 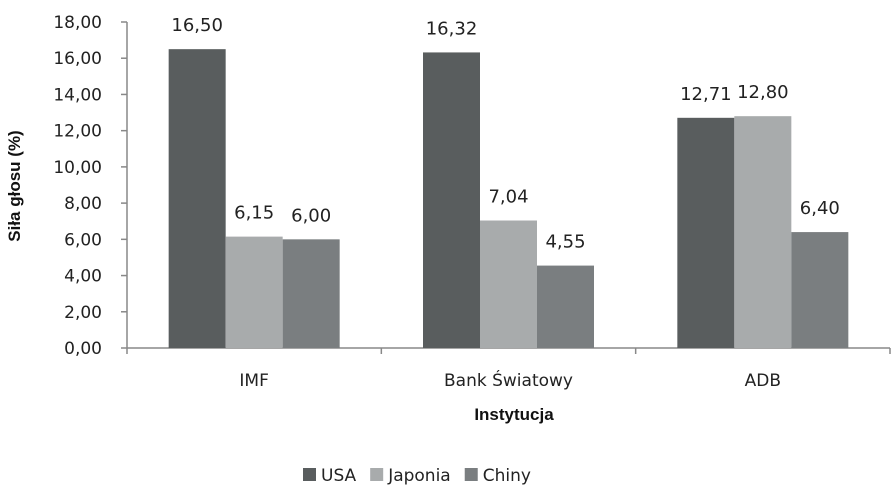 What do you see at coordinates (508, 380) in the screenshot?
I see `x-tick-label: Bank Światowy` at bounding box center [508, 380].